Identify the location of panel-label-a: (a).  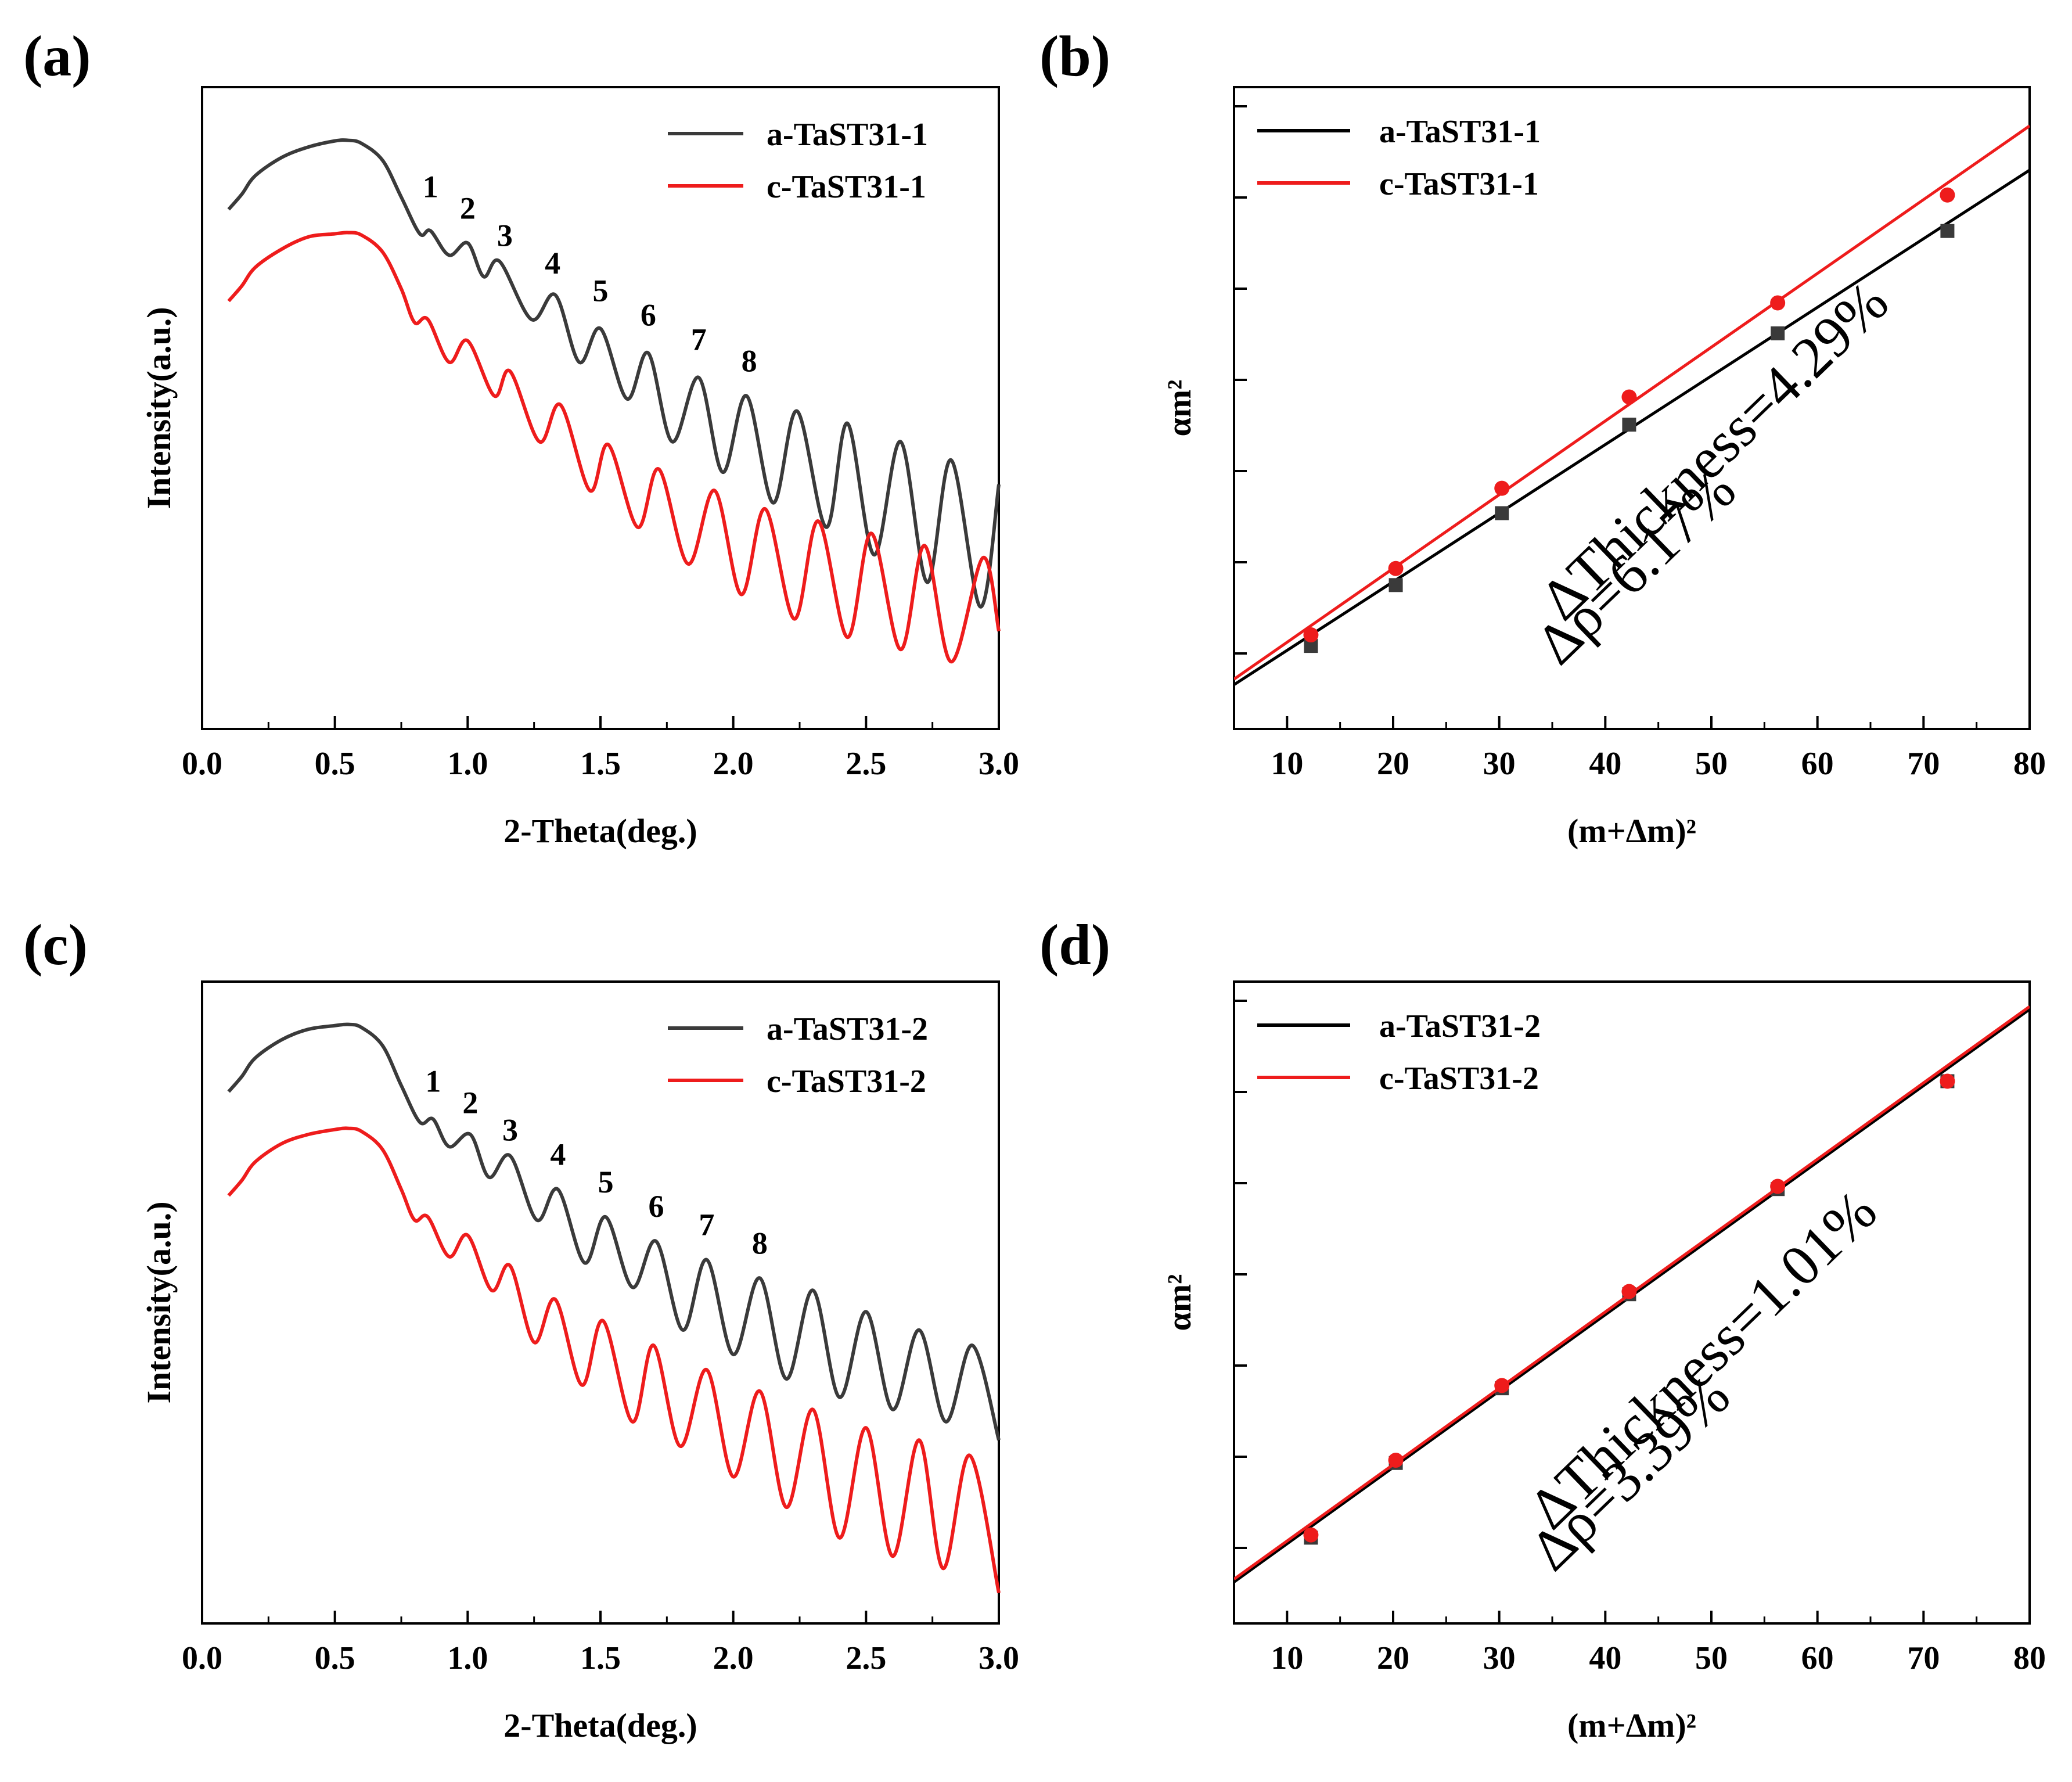
(57, 56).